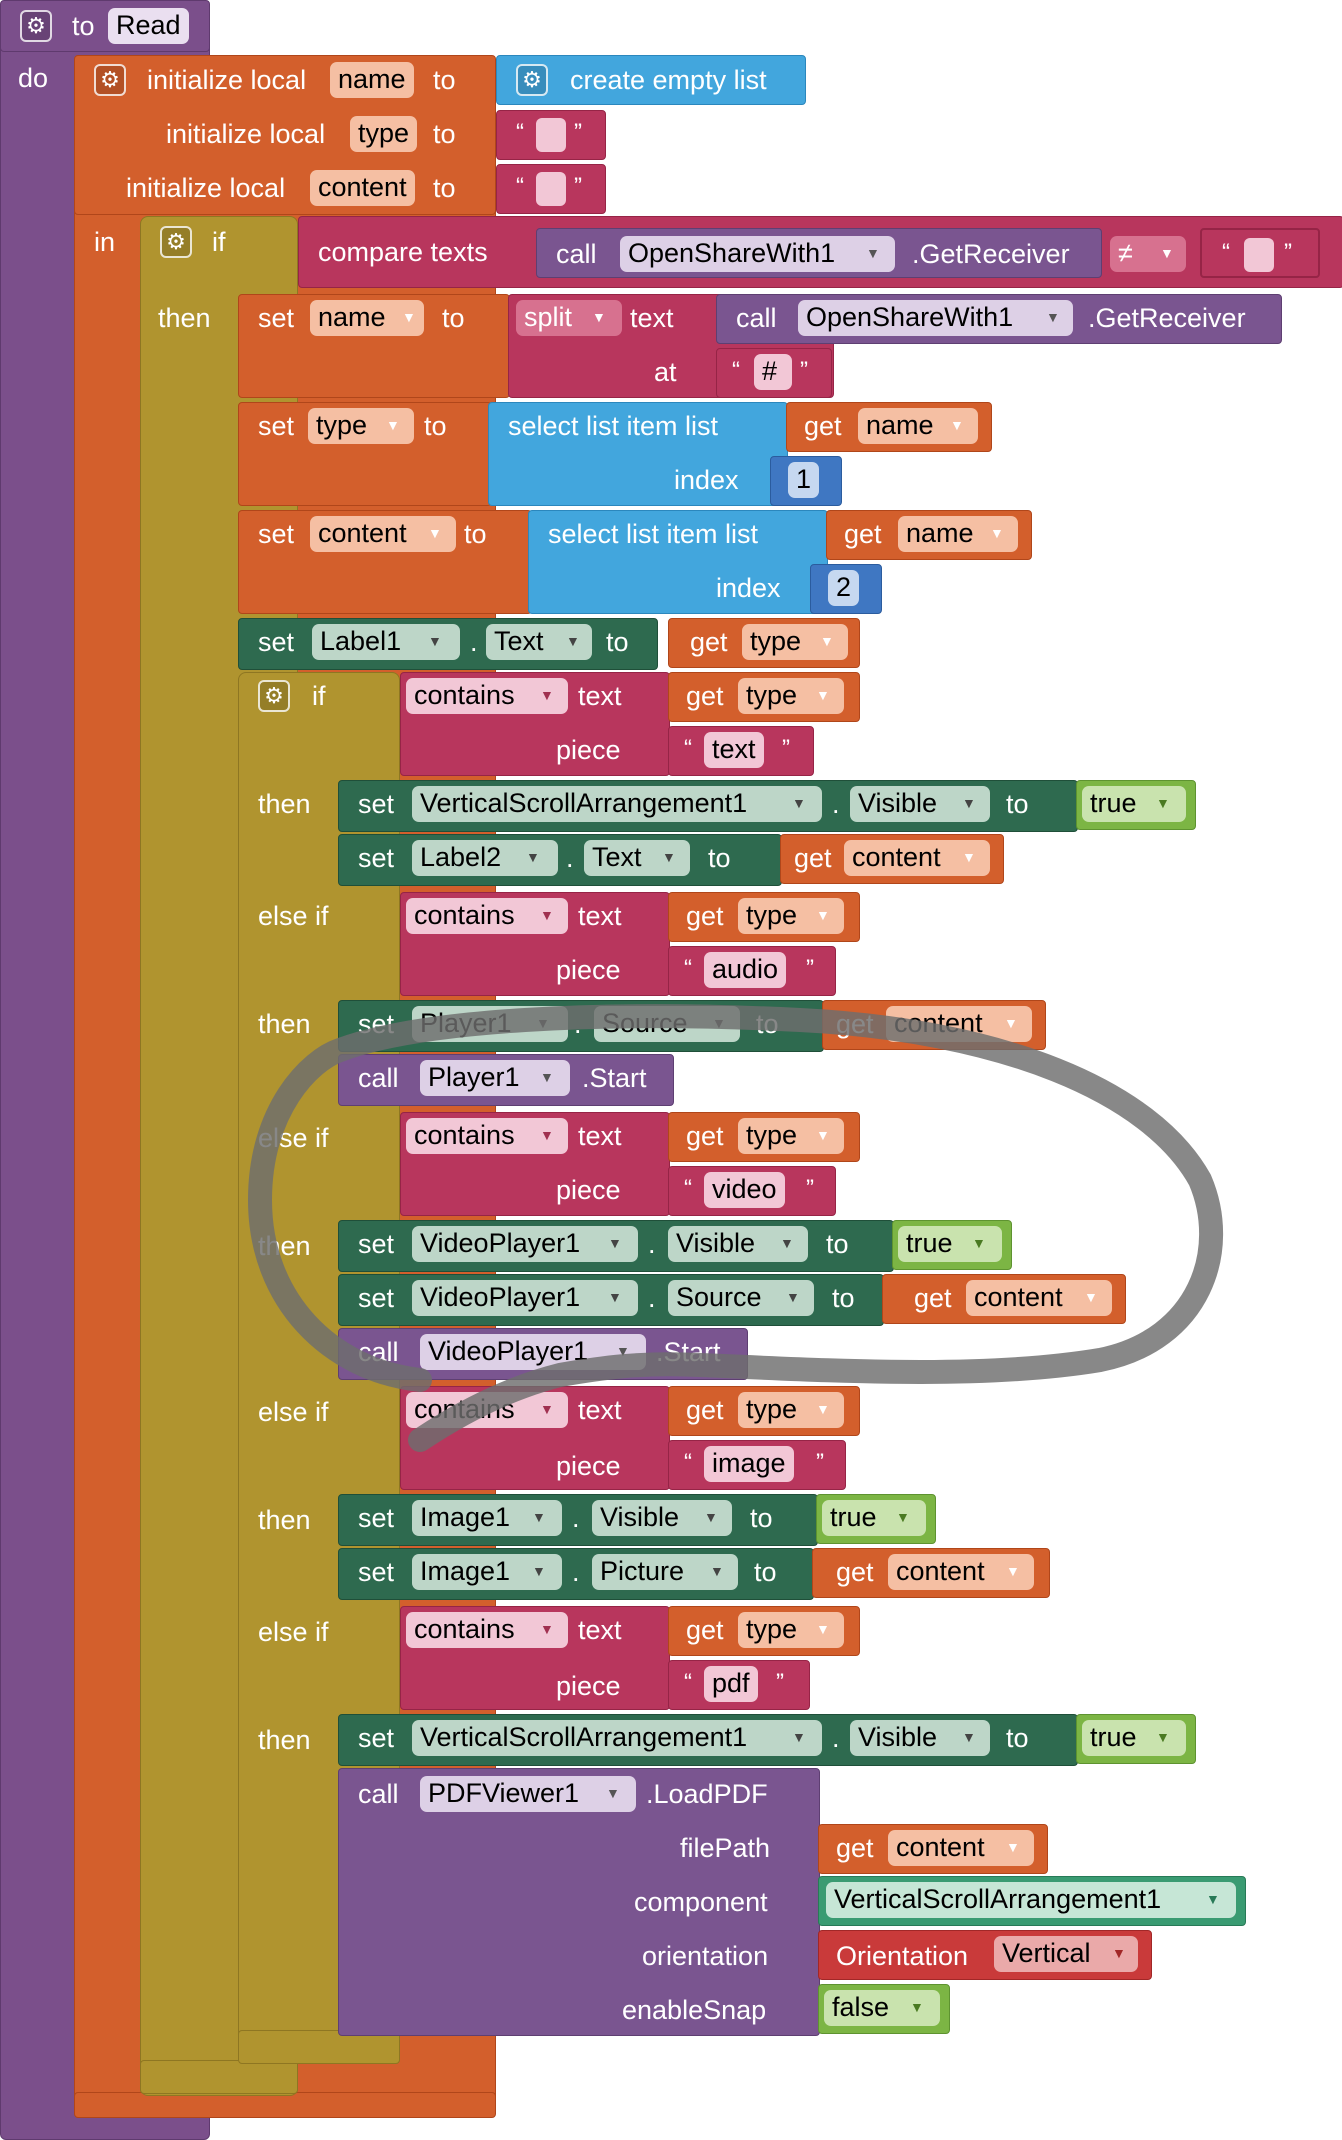 The height and width of the screenshot is (2140, 1342). What do you see at coordinates (285, 135) in the screenshot?
I see `local-variables-header` at bounding box center [285, 135].